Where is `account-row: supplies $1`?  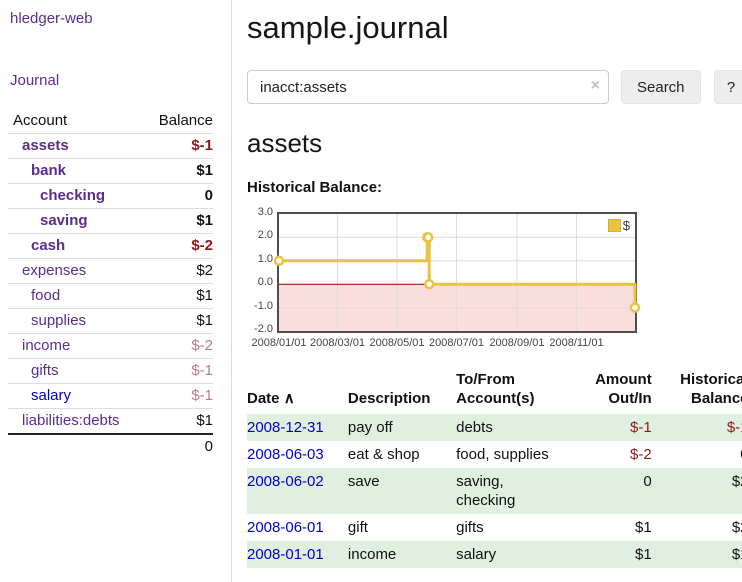
account-row: supplies $1 is located at coordinates (110, 321).